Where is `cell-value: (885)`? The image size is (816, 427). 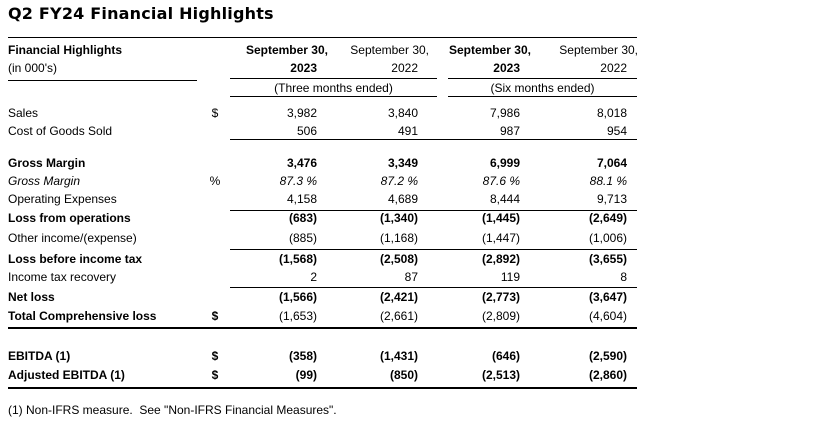 cell-value: (885) is located at coordinates (302, 238).